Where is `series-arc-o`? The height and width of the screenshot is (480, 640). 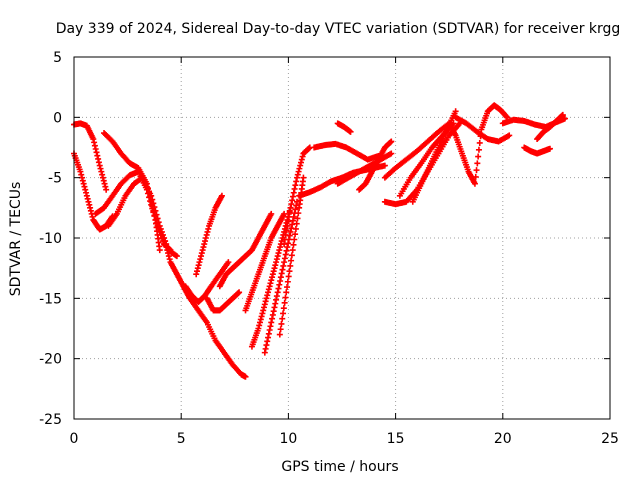
series-arc-o is located at coordinates (297, 196).